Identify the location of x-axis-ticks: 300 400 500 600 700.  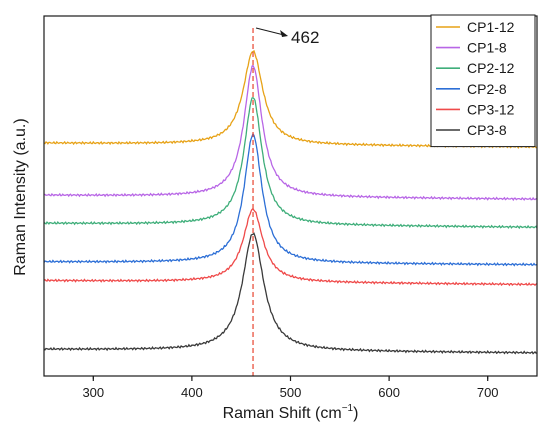
(290, 388).